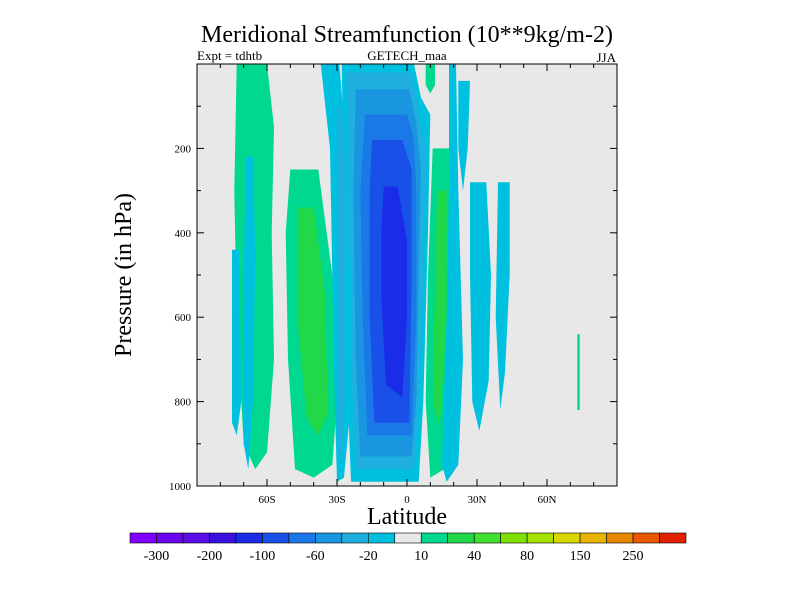 This screenshot has height=600, width=800. What do you see at coordinates (315, 556) in the screenshot?
I see `colorbar-label: -60` at bounding box center [315, 556].